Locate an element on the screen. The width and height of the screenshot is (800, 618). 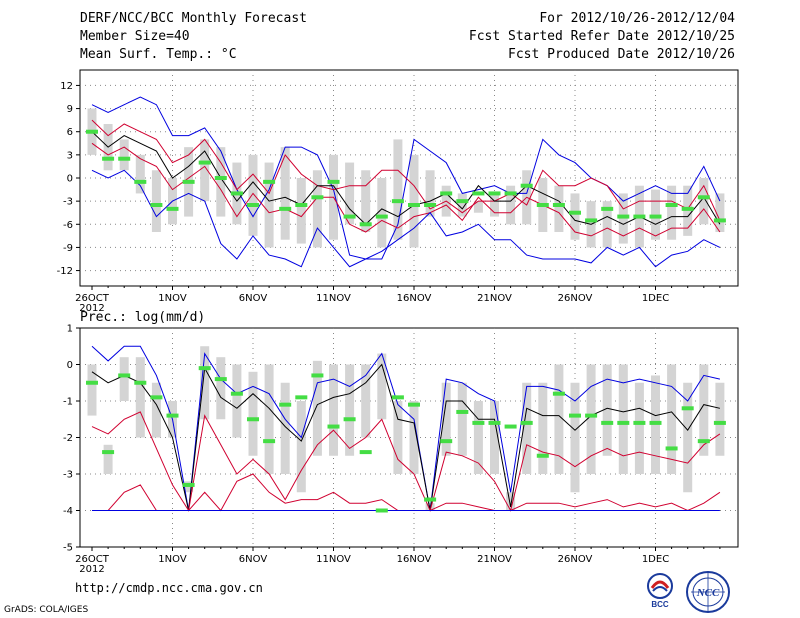
source-url: http://cmdp.ncc.cma.gov.cn is located at coordinates (169, 588).